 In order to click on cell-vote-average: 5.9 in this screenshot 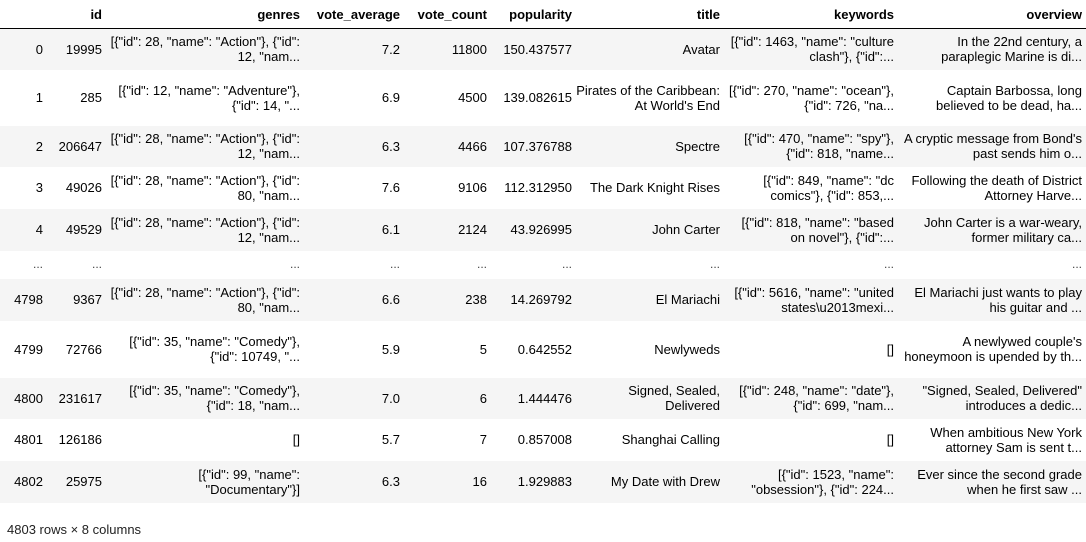, I will do `click(390, 349)`.